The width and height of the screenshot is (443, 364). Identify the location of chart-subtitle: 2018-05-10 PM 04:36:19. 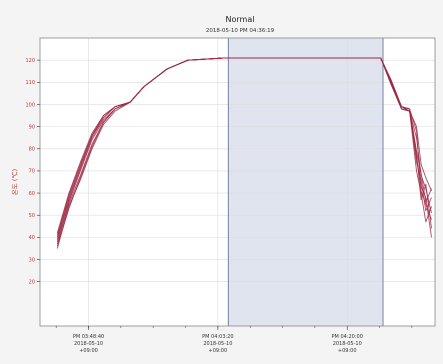
(240, 31).